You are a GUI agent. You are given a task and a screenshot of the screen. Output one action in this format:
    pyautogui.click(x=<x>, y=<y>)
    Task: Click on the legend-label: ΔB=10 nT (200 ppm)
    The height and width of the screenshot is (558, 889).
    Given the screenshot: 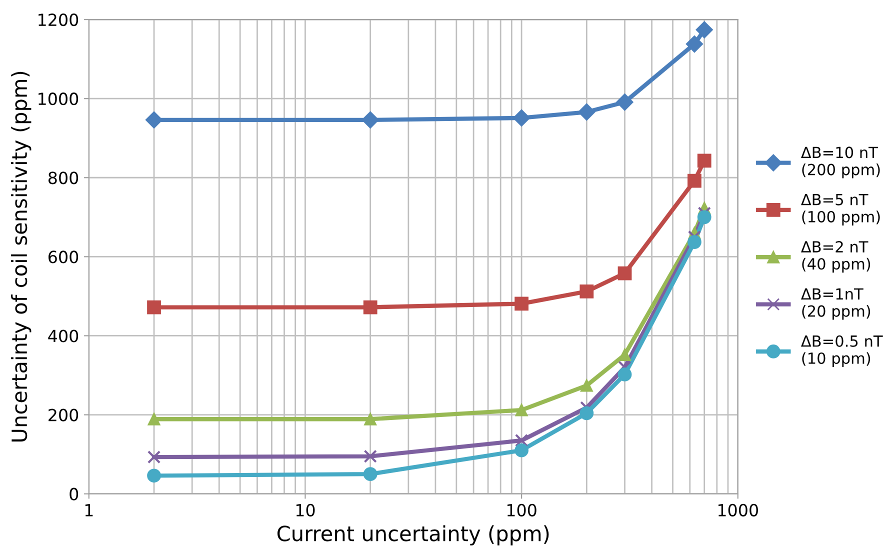 What is the action you would take?
    pyautogui.click(x=840, y=162)
    